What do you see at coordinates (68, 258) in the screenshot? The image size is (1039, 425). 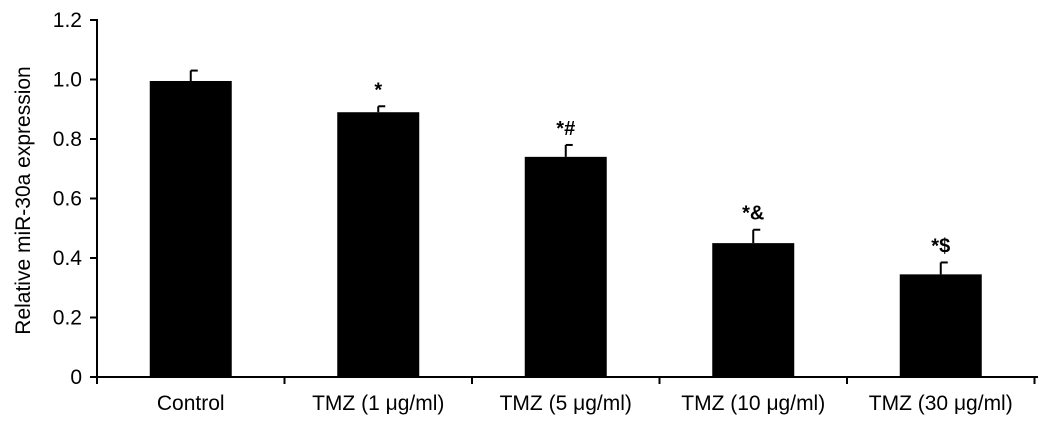 I see `y-tick-label: 0.4` at bounding box center [68, 258].